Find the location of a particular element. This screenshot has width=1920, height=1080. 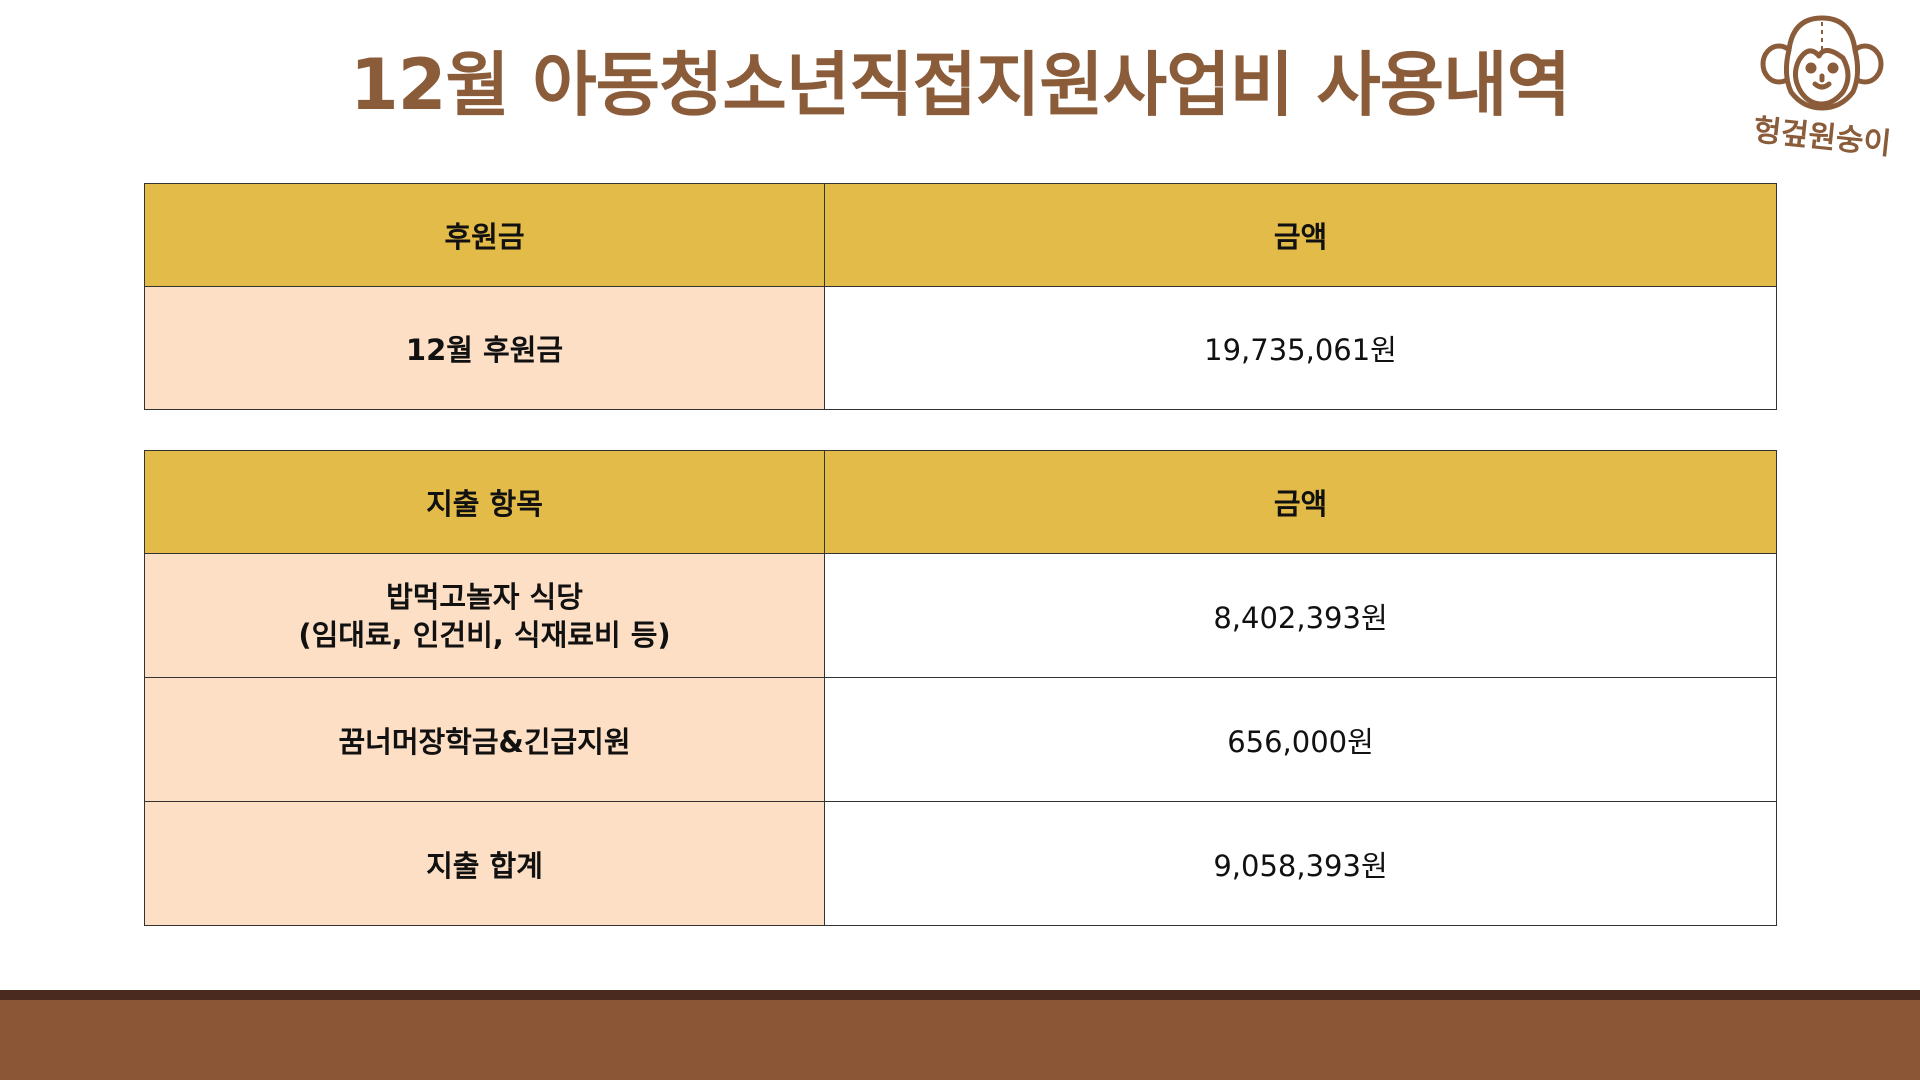

row-amount: 19,735,061원 is located at coordinates (1300, 348).